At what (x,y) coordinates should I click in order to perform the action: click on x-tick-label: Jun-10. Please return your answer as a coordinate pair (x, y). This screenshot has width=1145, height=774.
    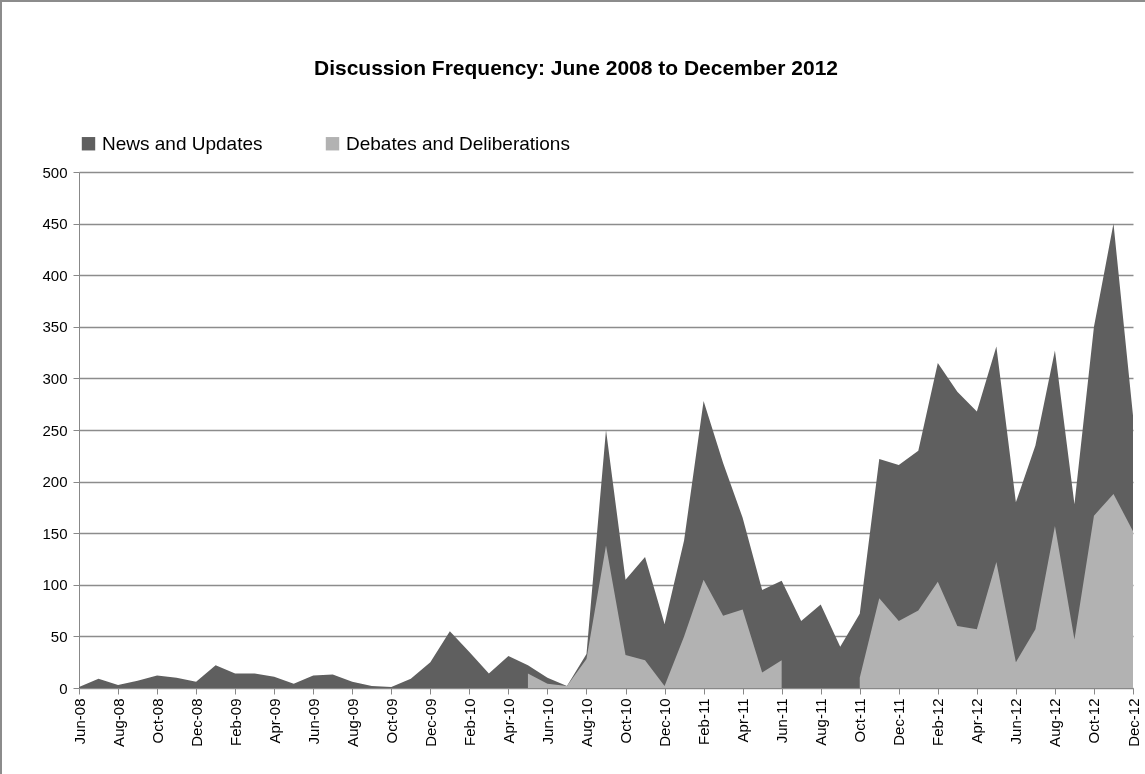
    Looking at the image, I should click on (547, 721).